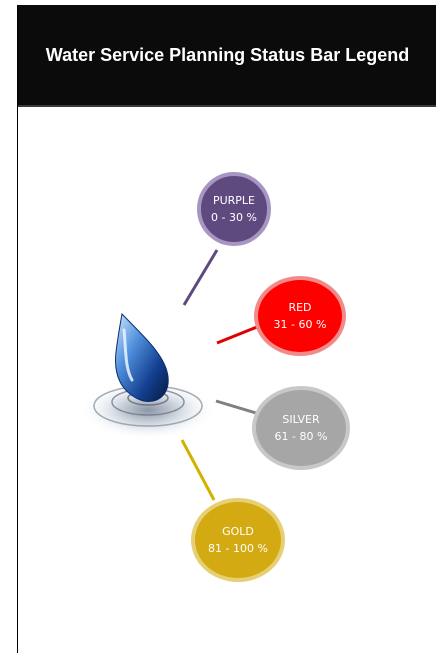  What do you see at coordinates (236, 407) in the screenshot?
I see `connector-silver` at bounding box center [236, 407].